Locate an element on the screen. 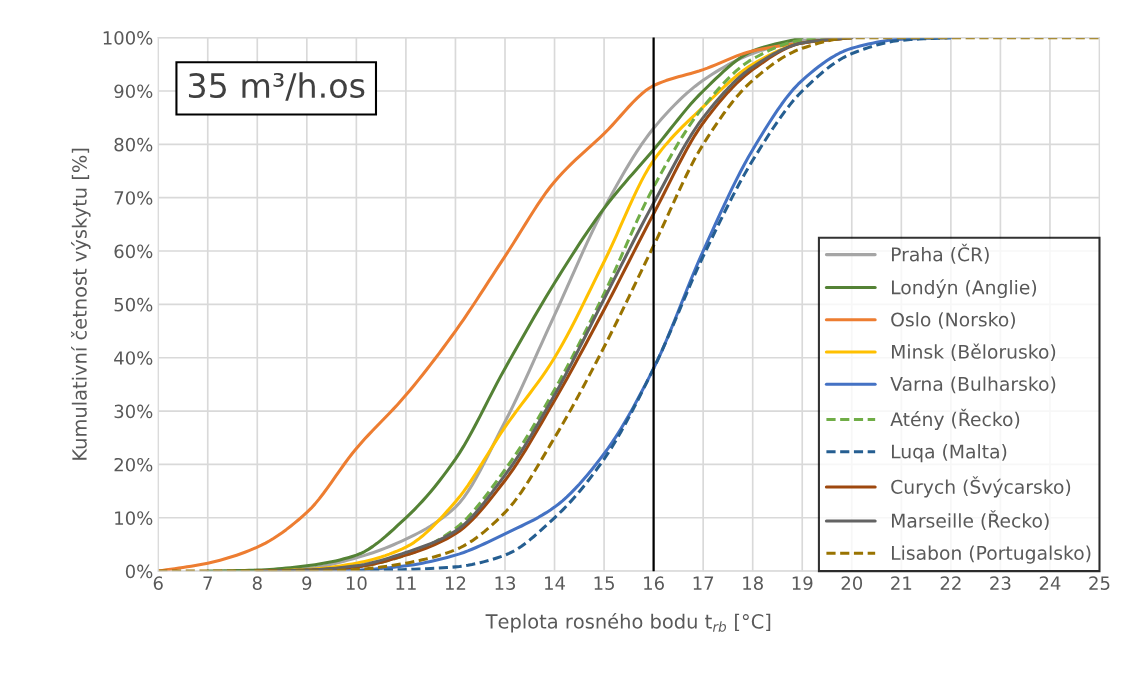 The image size is (1130, 684). legend-label: Atény (Řecko) is located at coordinates (955, 419).